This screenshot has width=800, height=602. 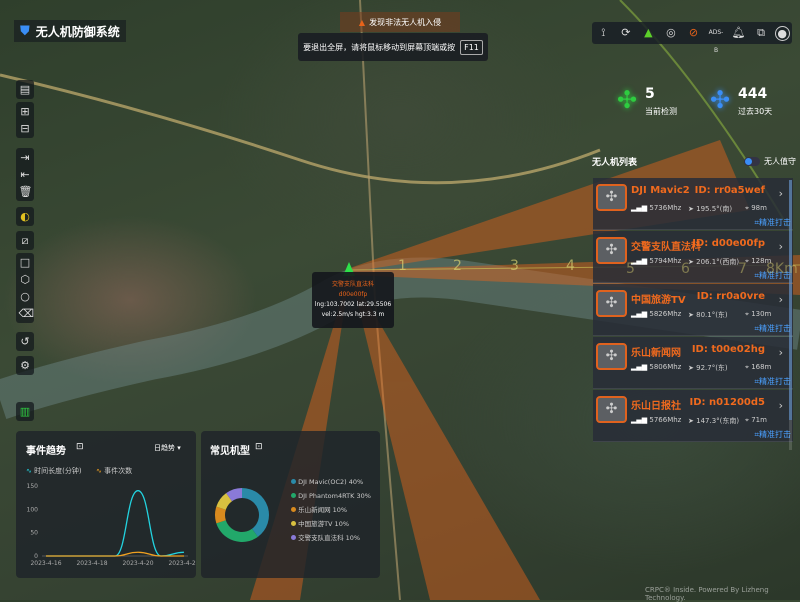 I want to click on bearing: ➤ 195.5°(南), so click(x=710, y=209).